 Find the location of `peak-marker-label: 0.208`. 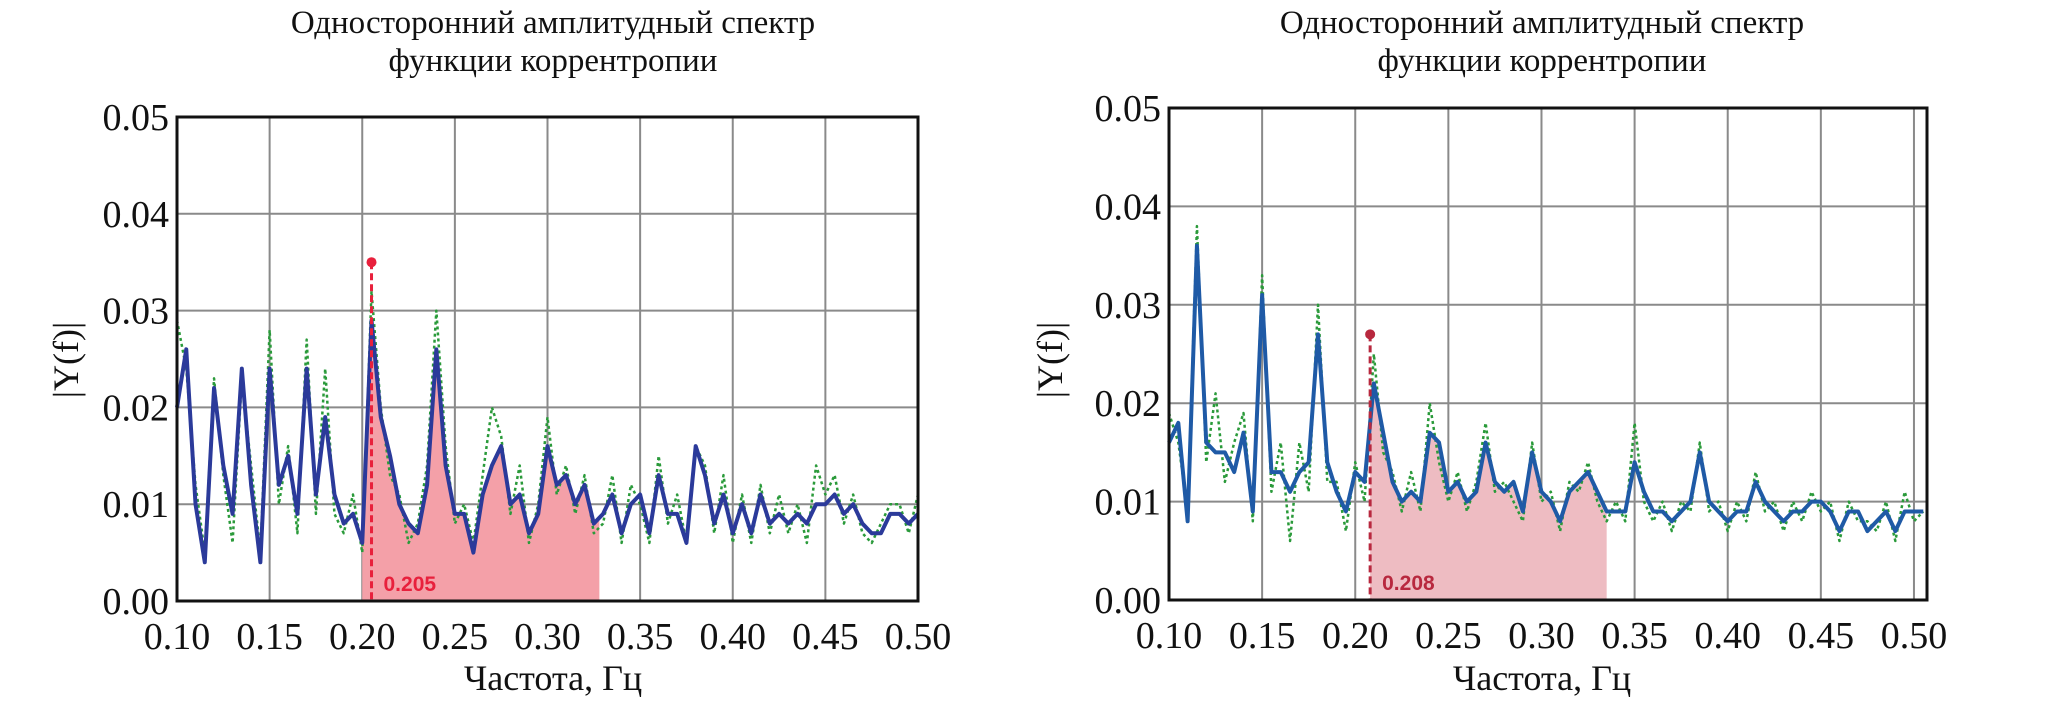

peak-marker-label: 0.208 is located at coordinates (1408, 583).